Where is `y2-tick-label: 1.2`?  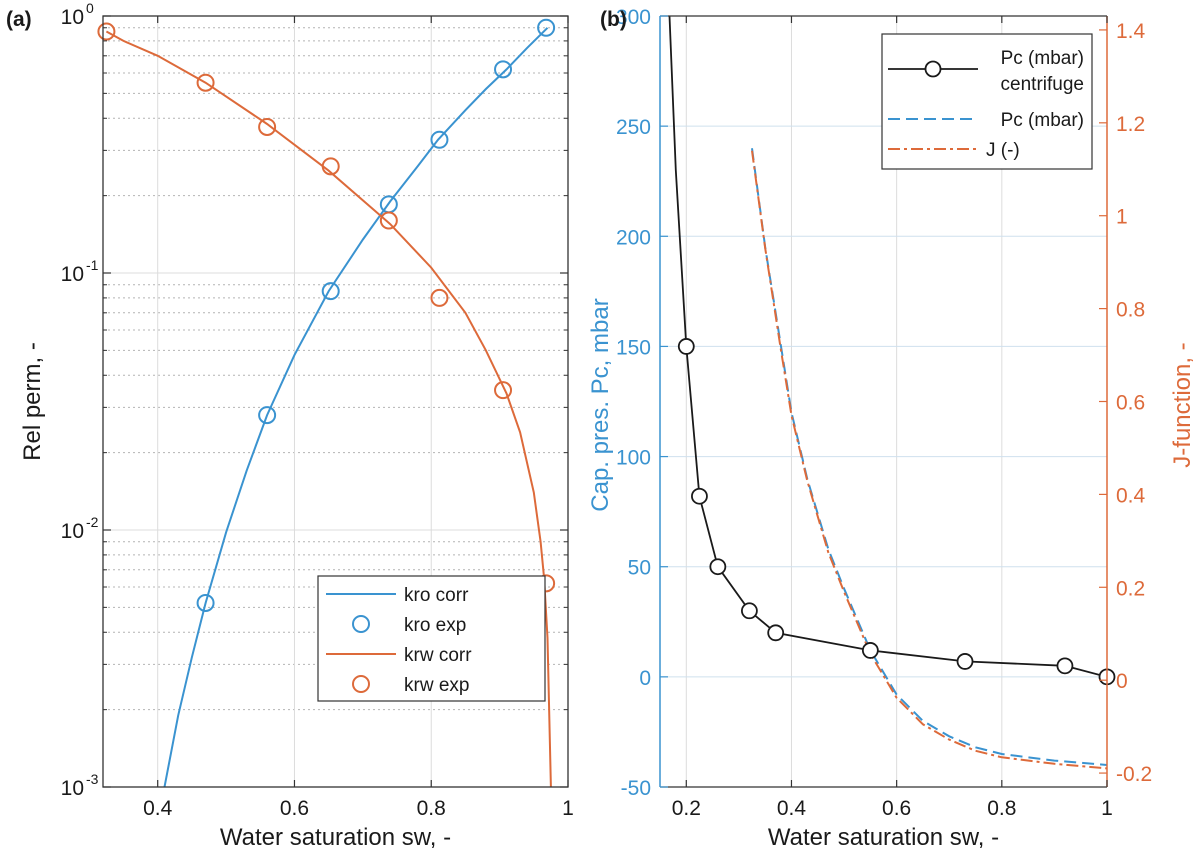 y2-tick-label: 1.2 is located at coordinates (1130, 124).